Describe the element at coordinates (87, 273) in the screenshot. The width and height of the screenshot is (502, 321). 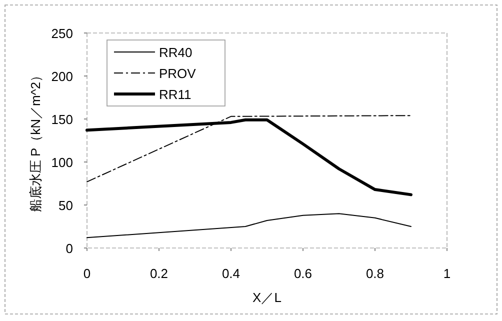
I see `x-tick-label: 0` at that location.